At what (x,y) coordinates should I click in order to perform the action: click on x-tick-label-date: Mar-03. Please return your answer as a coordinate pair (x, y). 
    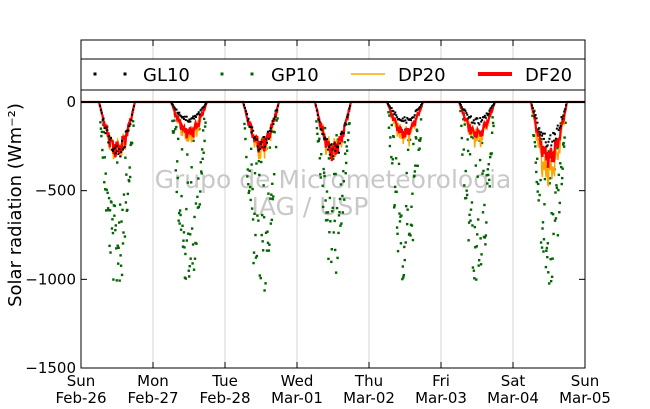
    Looking at the image, I should click on (441, 398).